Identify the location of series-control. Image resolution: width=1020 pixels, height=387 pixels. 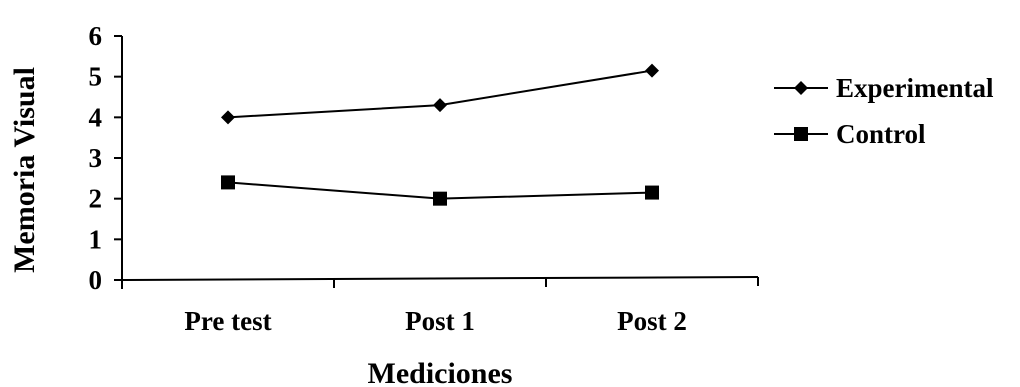
(440, 190).